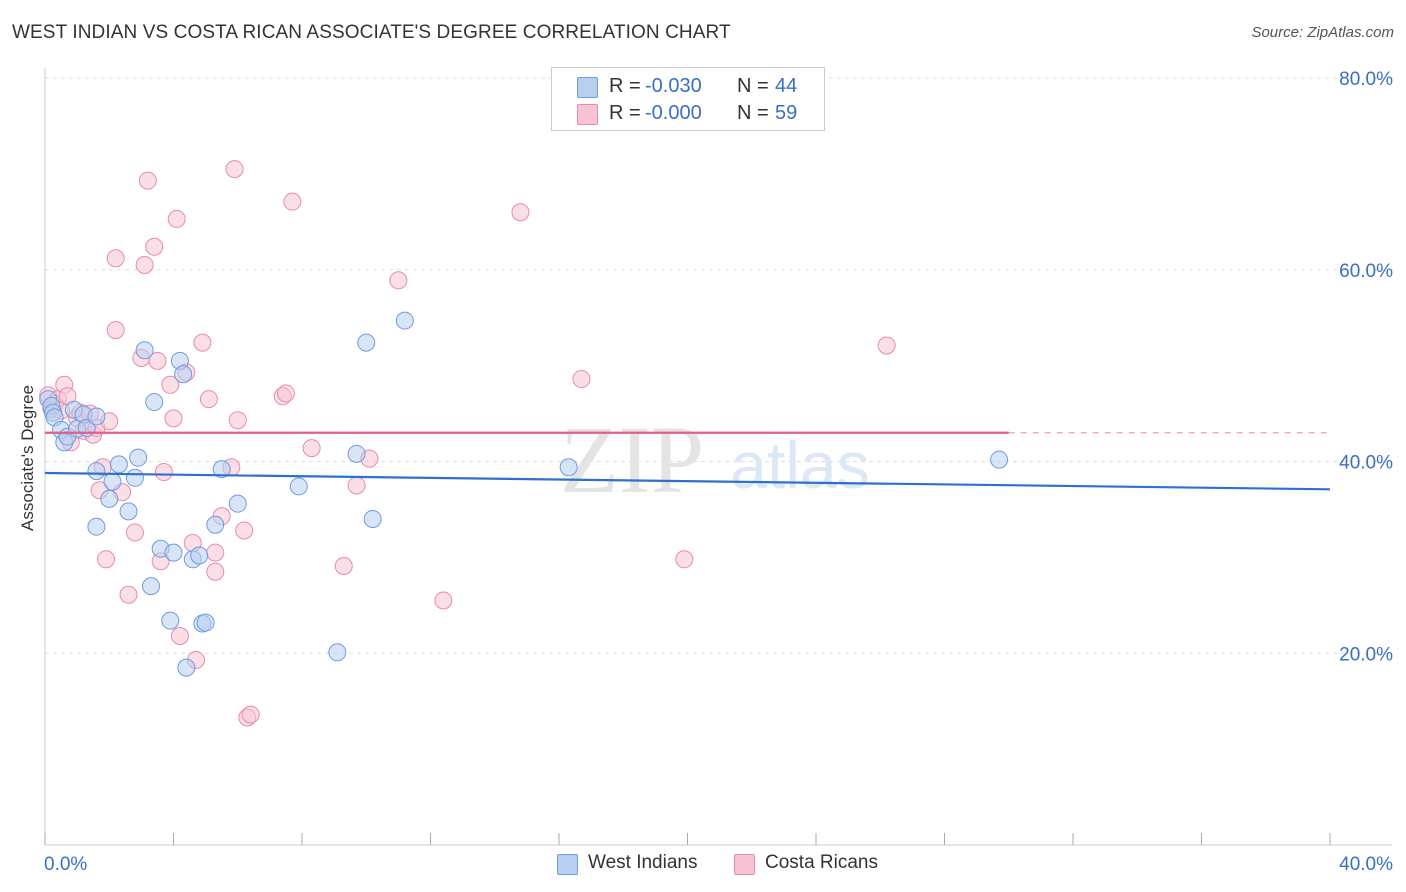  Describe the element at coordinates (587, 87) in the screenshot. I see `legend-swatch-blue` at that location.